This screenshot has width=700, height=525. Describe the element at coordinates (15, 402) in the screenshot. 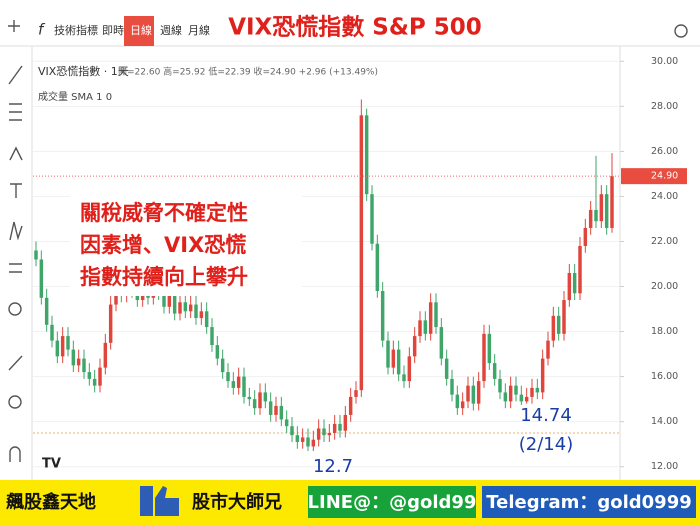

I see `zoom-tool` at that location.